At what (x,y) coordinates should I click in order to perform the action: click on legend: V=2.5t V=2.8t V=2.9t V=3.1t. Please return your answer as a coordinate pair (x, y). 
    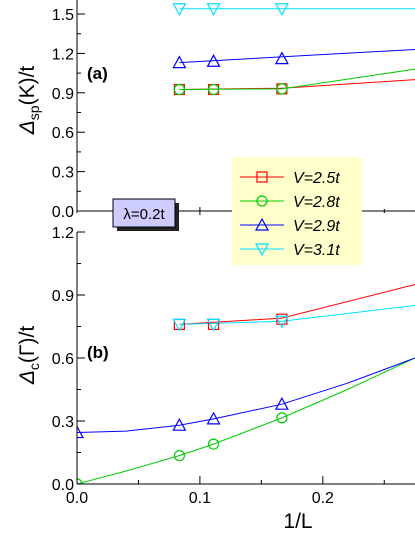
    Looking at the image, I should click on (297, 211).